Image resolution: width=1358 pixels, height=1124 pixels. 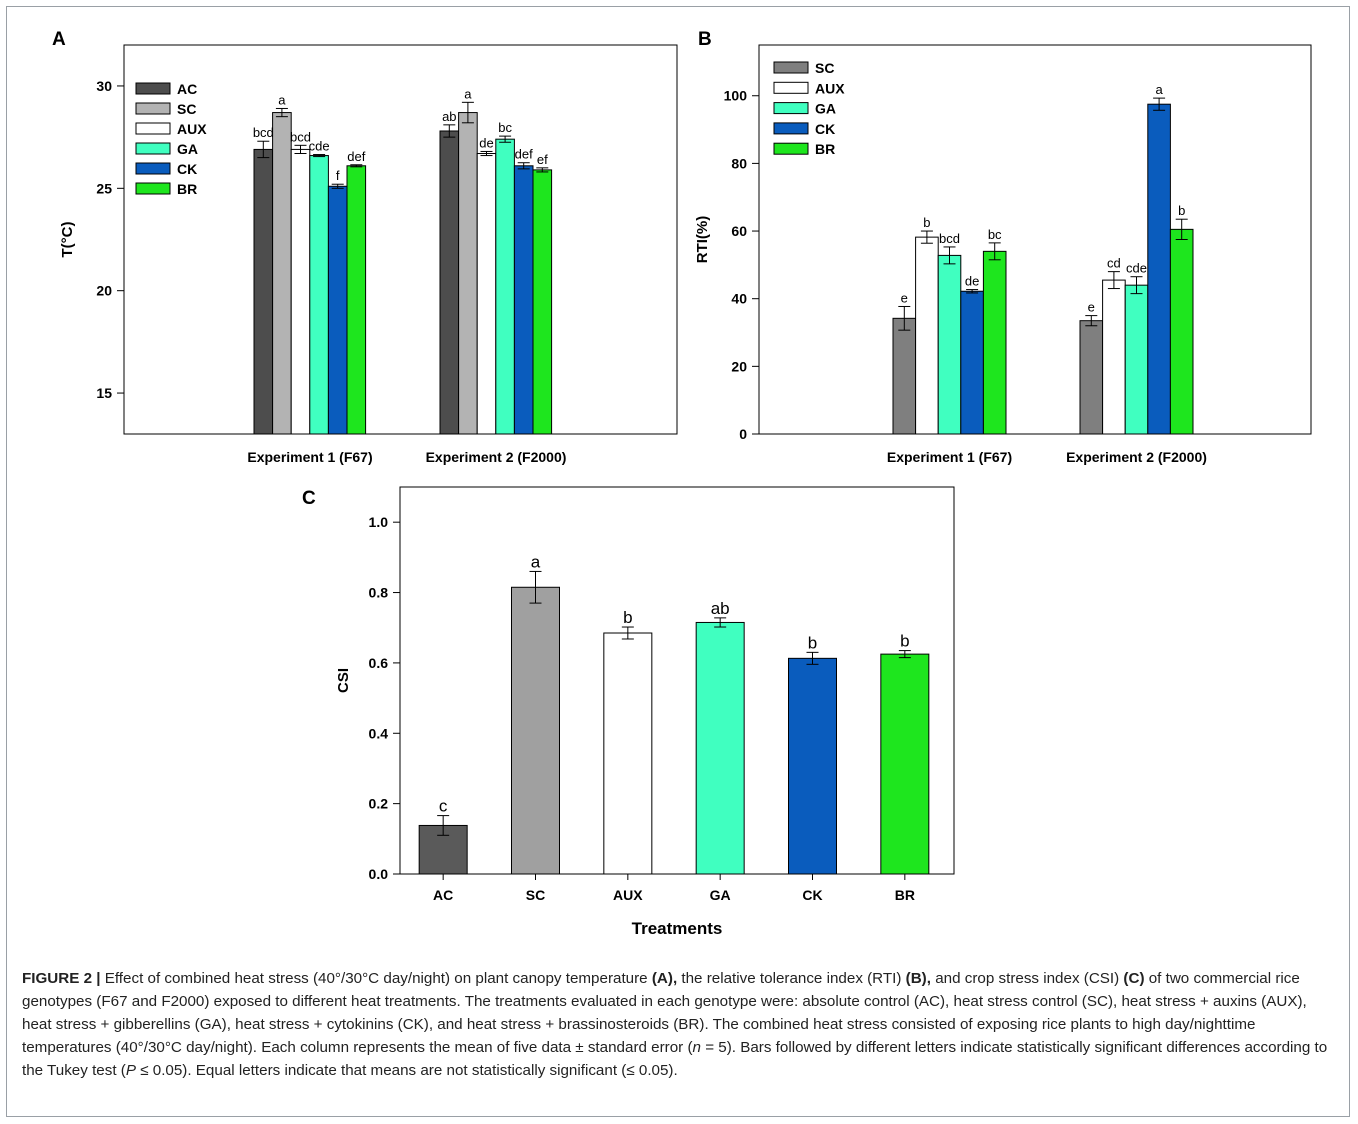 I want to click on x-category-label: AC, so click(x=443, y=895).